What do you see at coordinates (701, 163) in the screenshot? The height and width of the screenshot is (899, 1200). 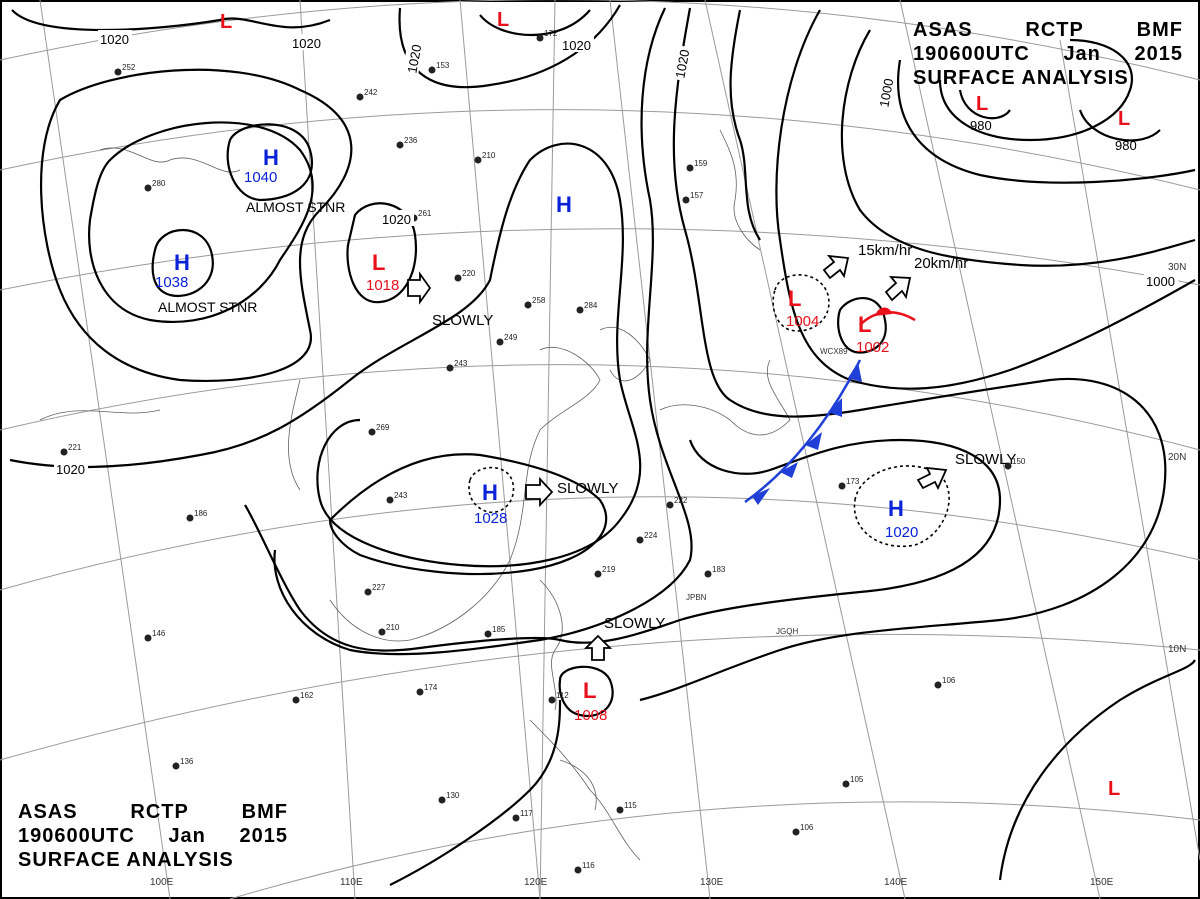 I see `station-value: 159` at bounding box center [701, 163].